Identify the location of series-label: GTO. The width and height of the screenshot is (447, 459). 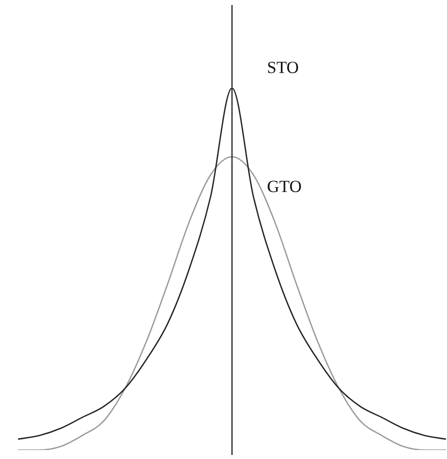
(284, 186).